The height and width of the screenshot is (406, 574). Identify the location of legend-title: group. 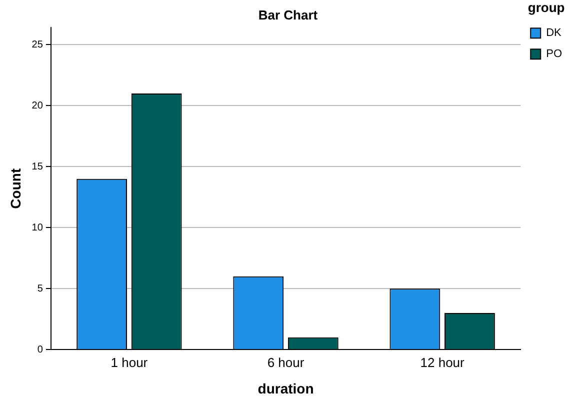
(546, 8).